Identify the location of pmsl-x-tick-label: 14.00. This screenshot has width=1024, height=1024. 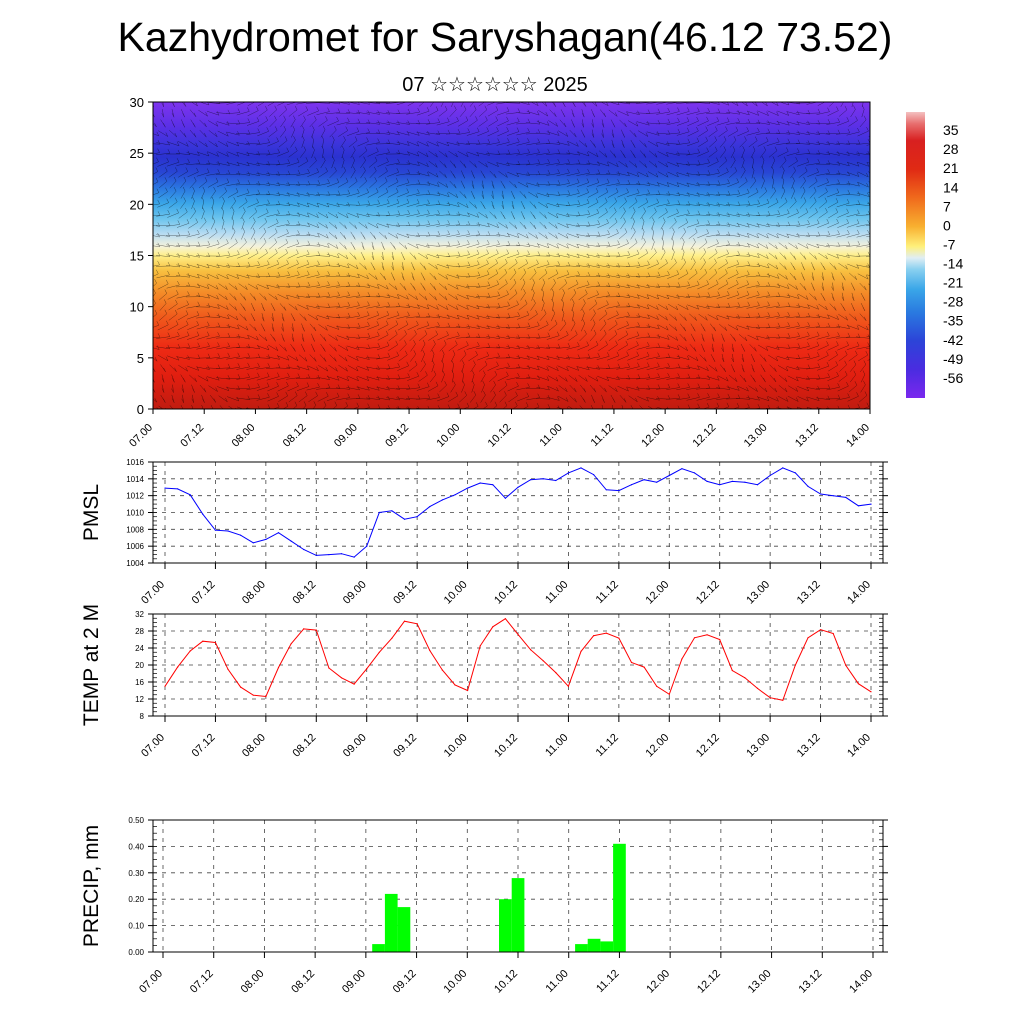
(859, 593).